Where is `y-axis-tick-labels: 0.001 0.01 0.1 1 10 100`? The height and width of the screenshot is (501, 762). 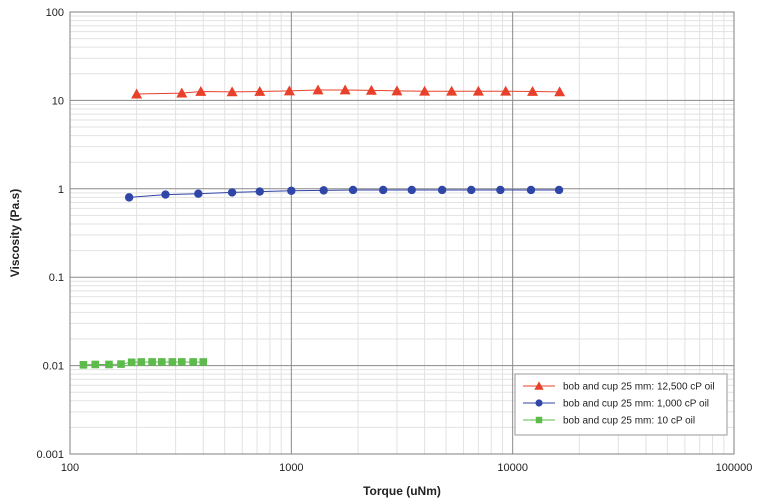
y-axis-tick-labels: 0.001 0.01 0.1 1 10 100 is located at coordinates (50, 234).